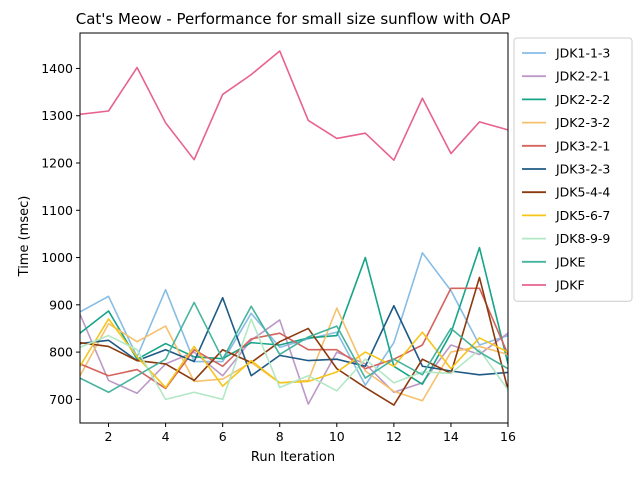 The height and width of the screenshot is (480, 640). I want to click on y-axis: 700 800 900 1000 1100 1200 1300 1400, so click(60, 234).